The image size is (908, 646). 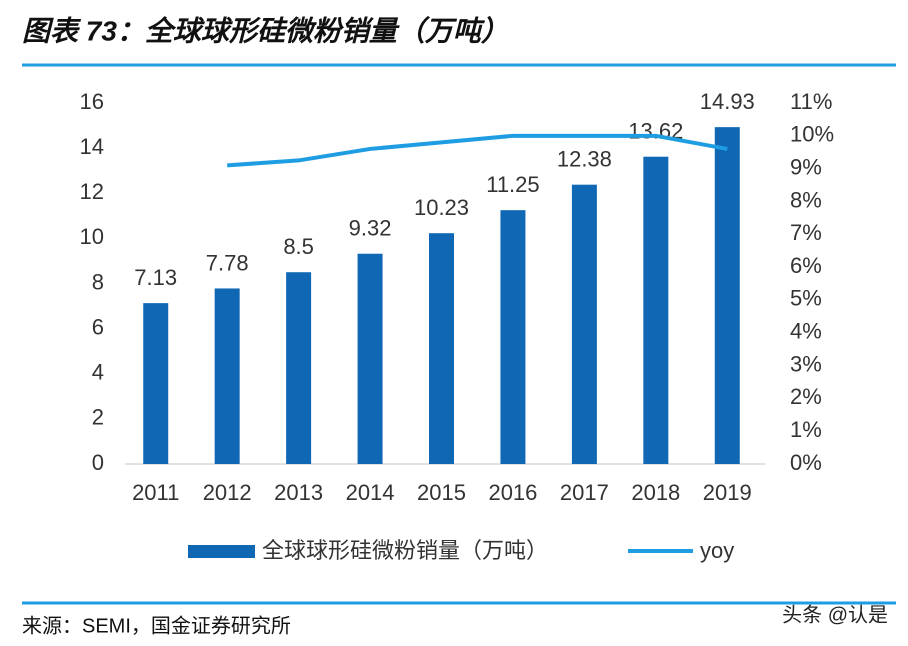 What do you see at coordinates (584, 492) in the screenshot?
I see `x-tick-label: 2017` at bounding box center [584, 492].